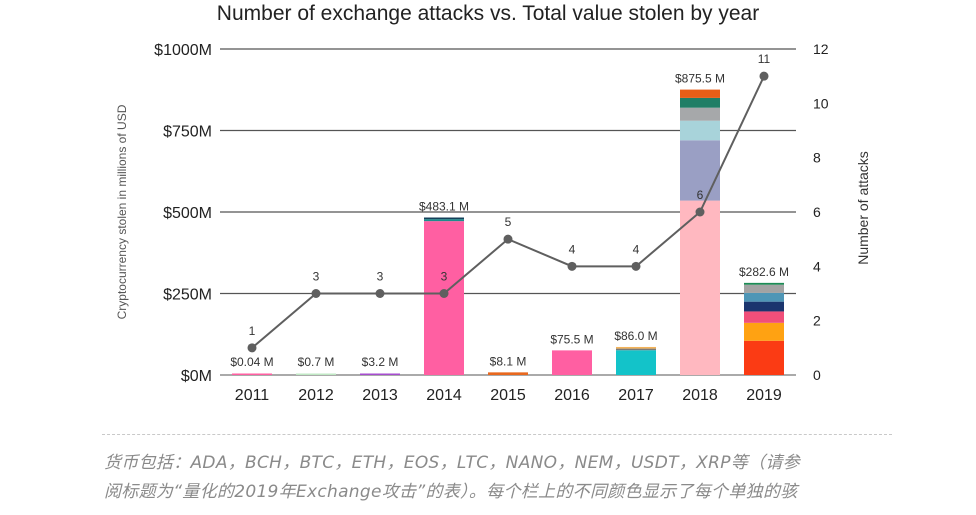  I want to click on bar-total-label: $0.7 M, so click(316, 362).